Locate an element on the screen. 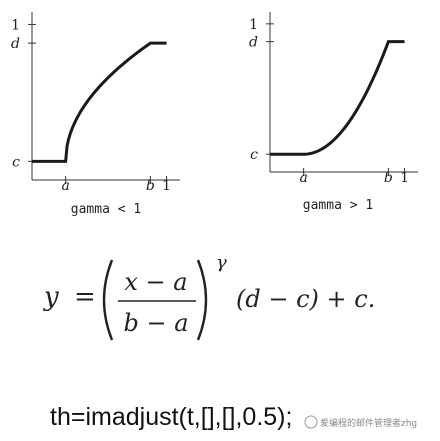  watermark: 爱编程的邮件管理者zhg is located at coordinates (360, 422).